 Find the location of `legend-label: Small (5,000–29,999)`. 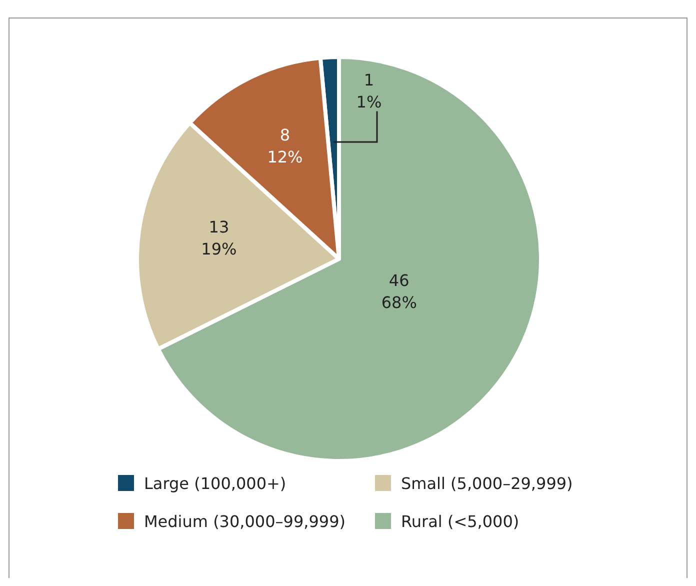

legend-label: Small (5,000–29,999) is located at coordinates (487, 483).